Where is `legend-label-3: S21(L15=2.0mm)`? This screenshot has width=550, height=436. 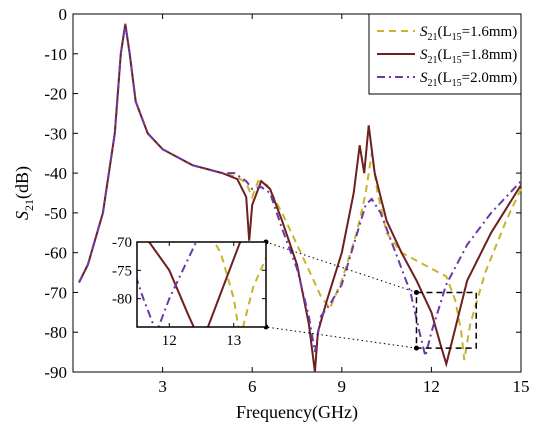 legend-label-3: S21(L15=2.0mm) is located at coordinates (468, 79).